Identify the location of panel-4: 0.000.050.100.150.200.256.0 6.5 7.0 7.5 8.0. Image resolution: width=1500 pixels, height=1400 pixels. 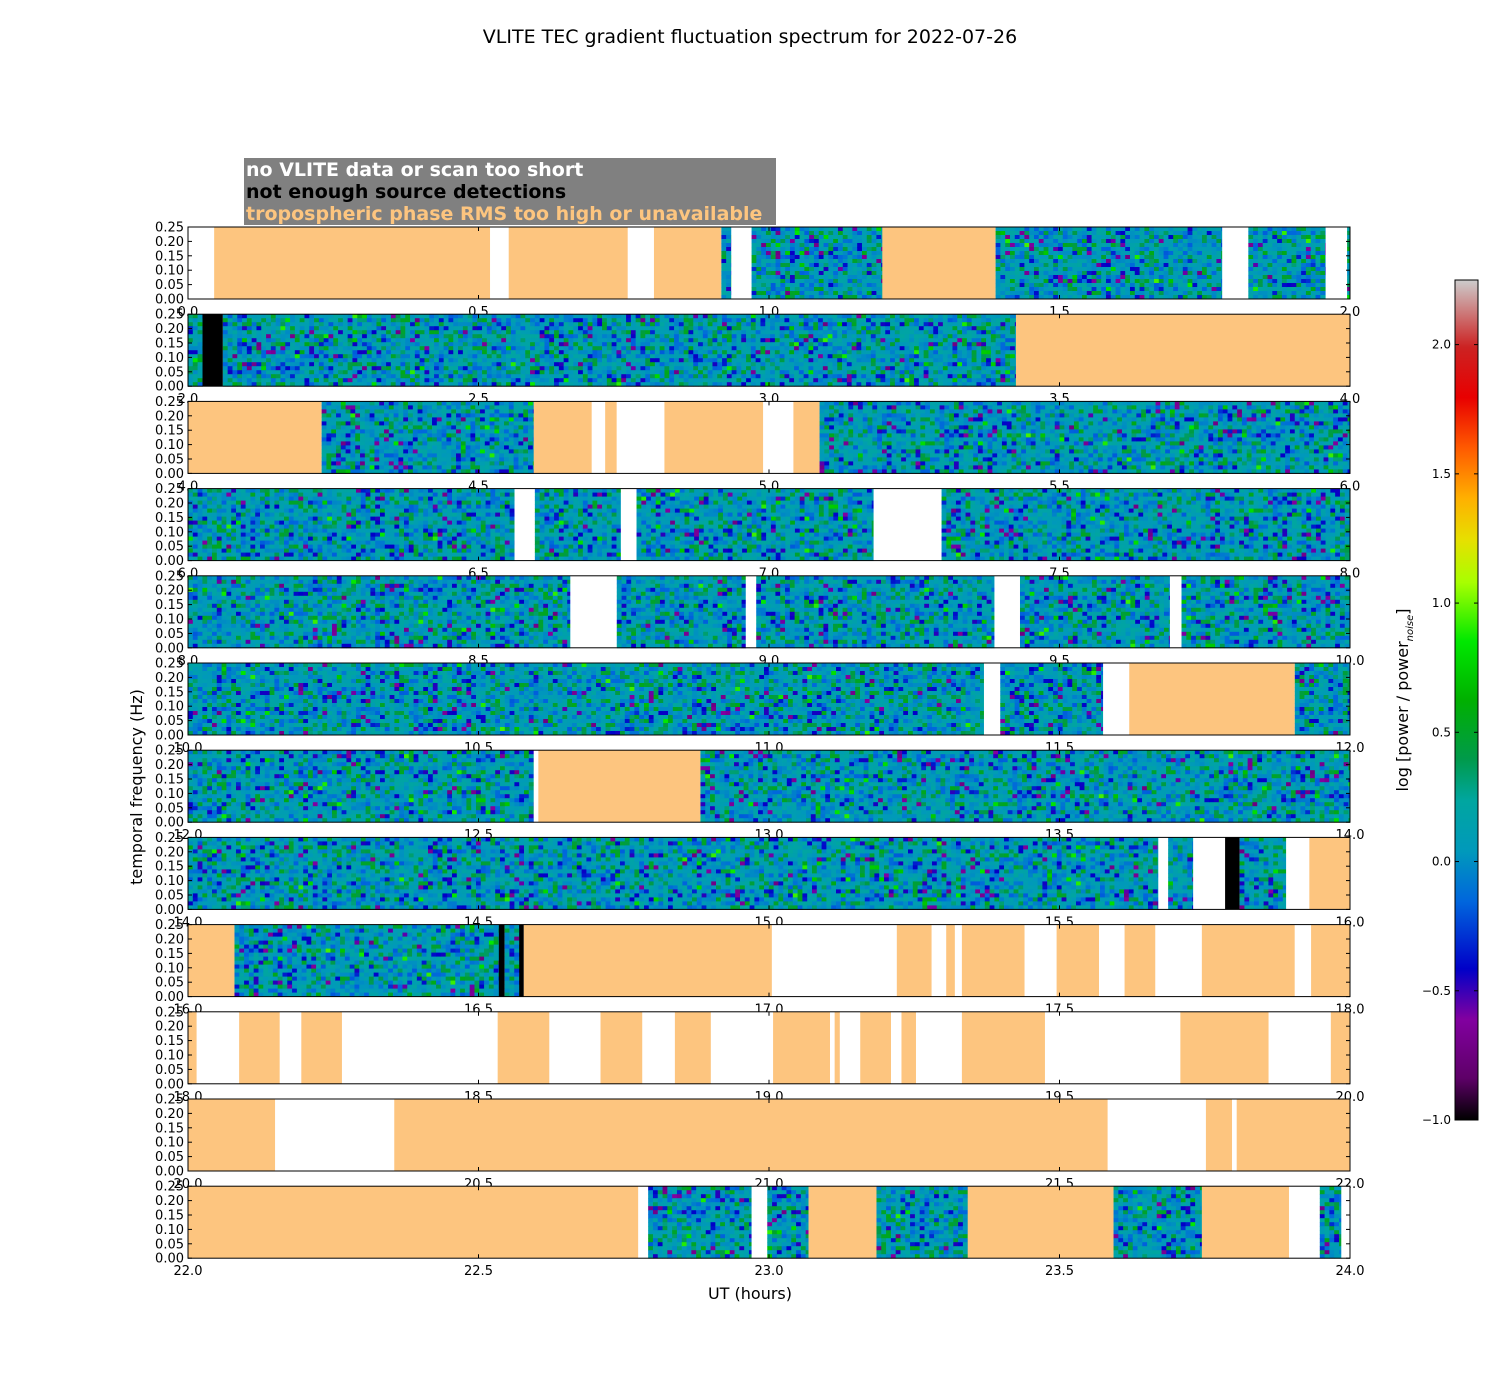
(757, 531).